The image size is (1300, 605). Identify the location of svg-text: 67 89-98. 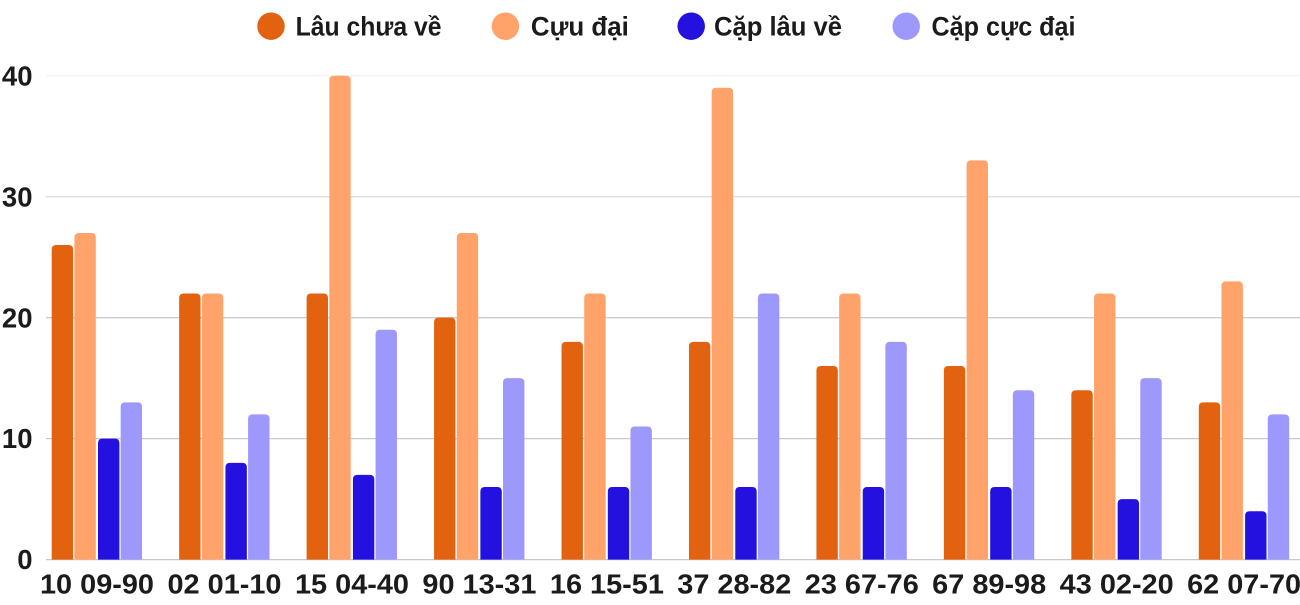
(989, 584).